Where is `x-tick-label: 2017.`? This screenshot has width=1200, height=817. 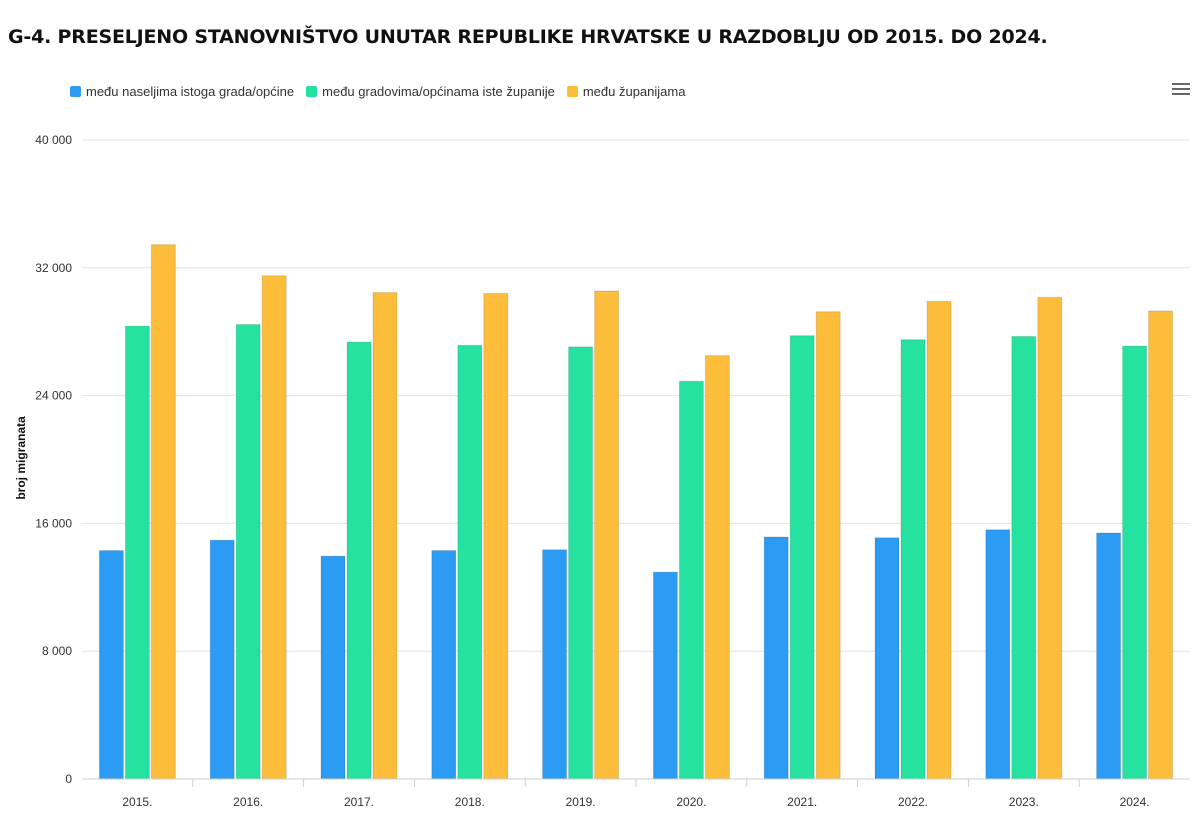
x-tick-label: 2017. is located at coordinates (359, 802).